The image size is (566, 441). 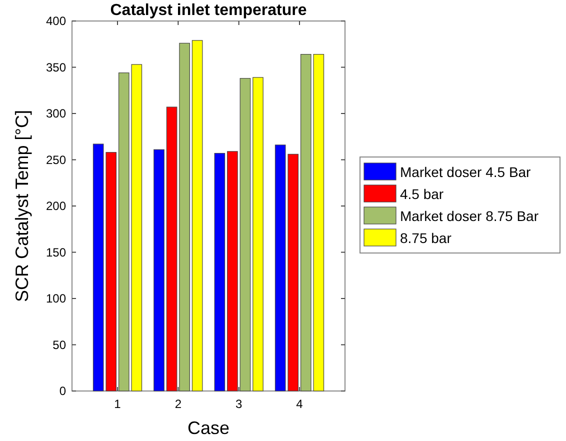 What do you see at coordinates (56, 252) in the screenshot?
I see `y-tick-label: 150` at bounding box center [56, 252].